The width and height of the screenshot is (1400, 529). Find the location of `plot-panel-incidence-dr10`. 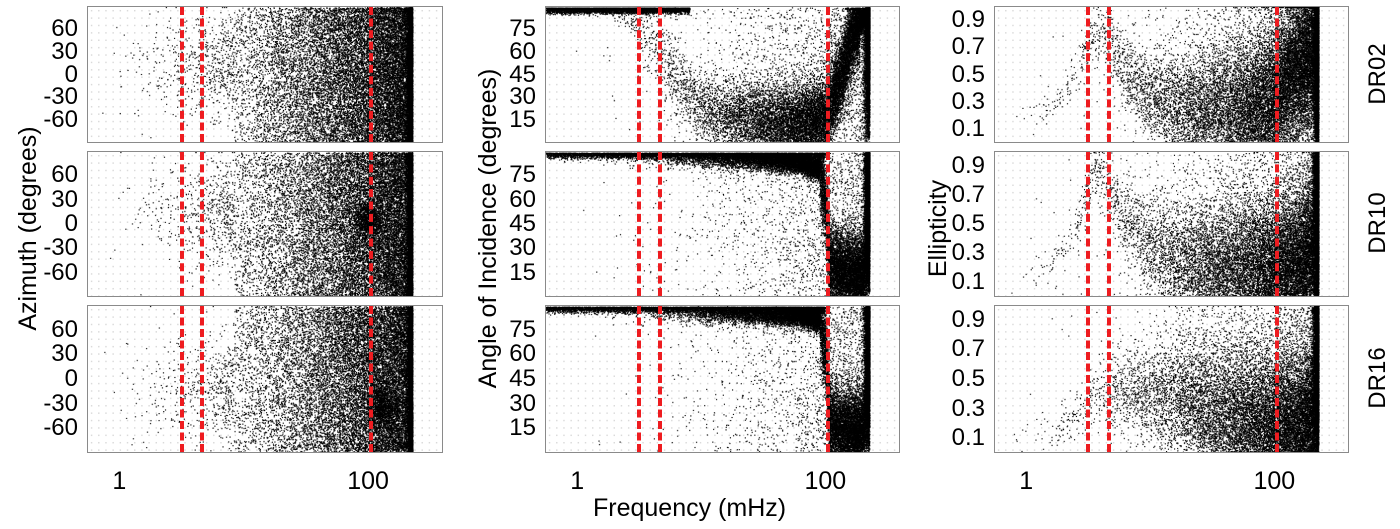

plot-panel-incidence-dr10 is located at coordinates (722, 224).